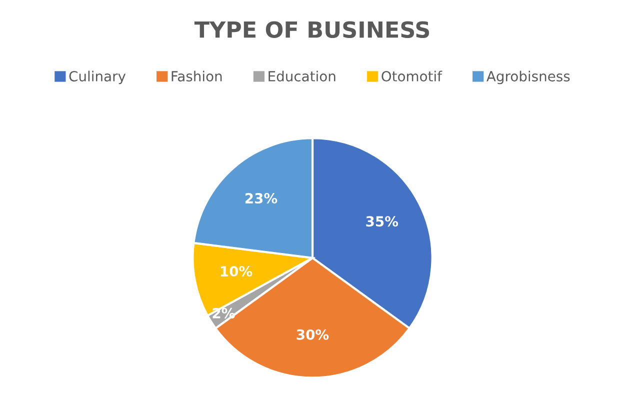  I want to click on legend-label: Otomotif, so click(412, 76).